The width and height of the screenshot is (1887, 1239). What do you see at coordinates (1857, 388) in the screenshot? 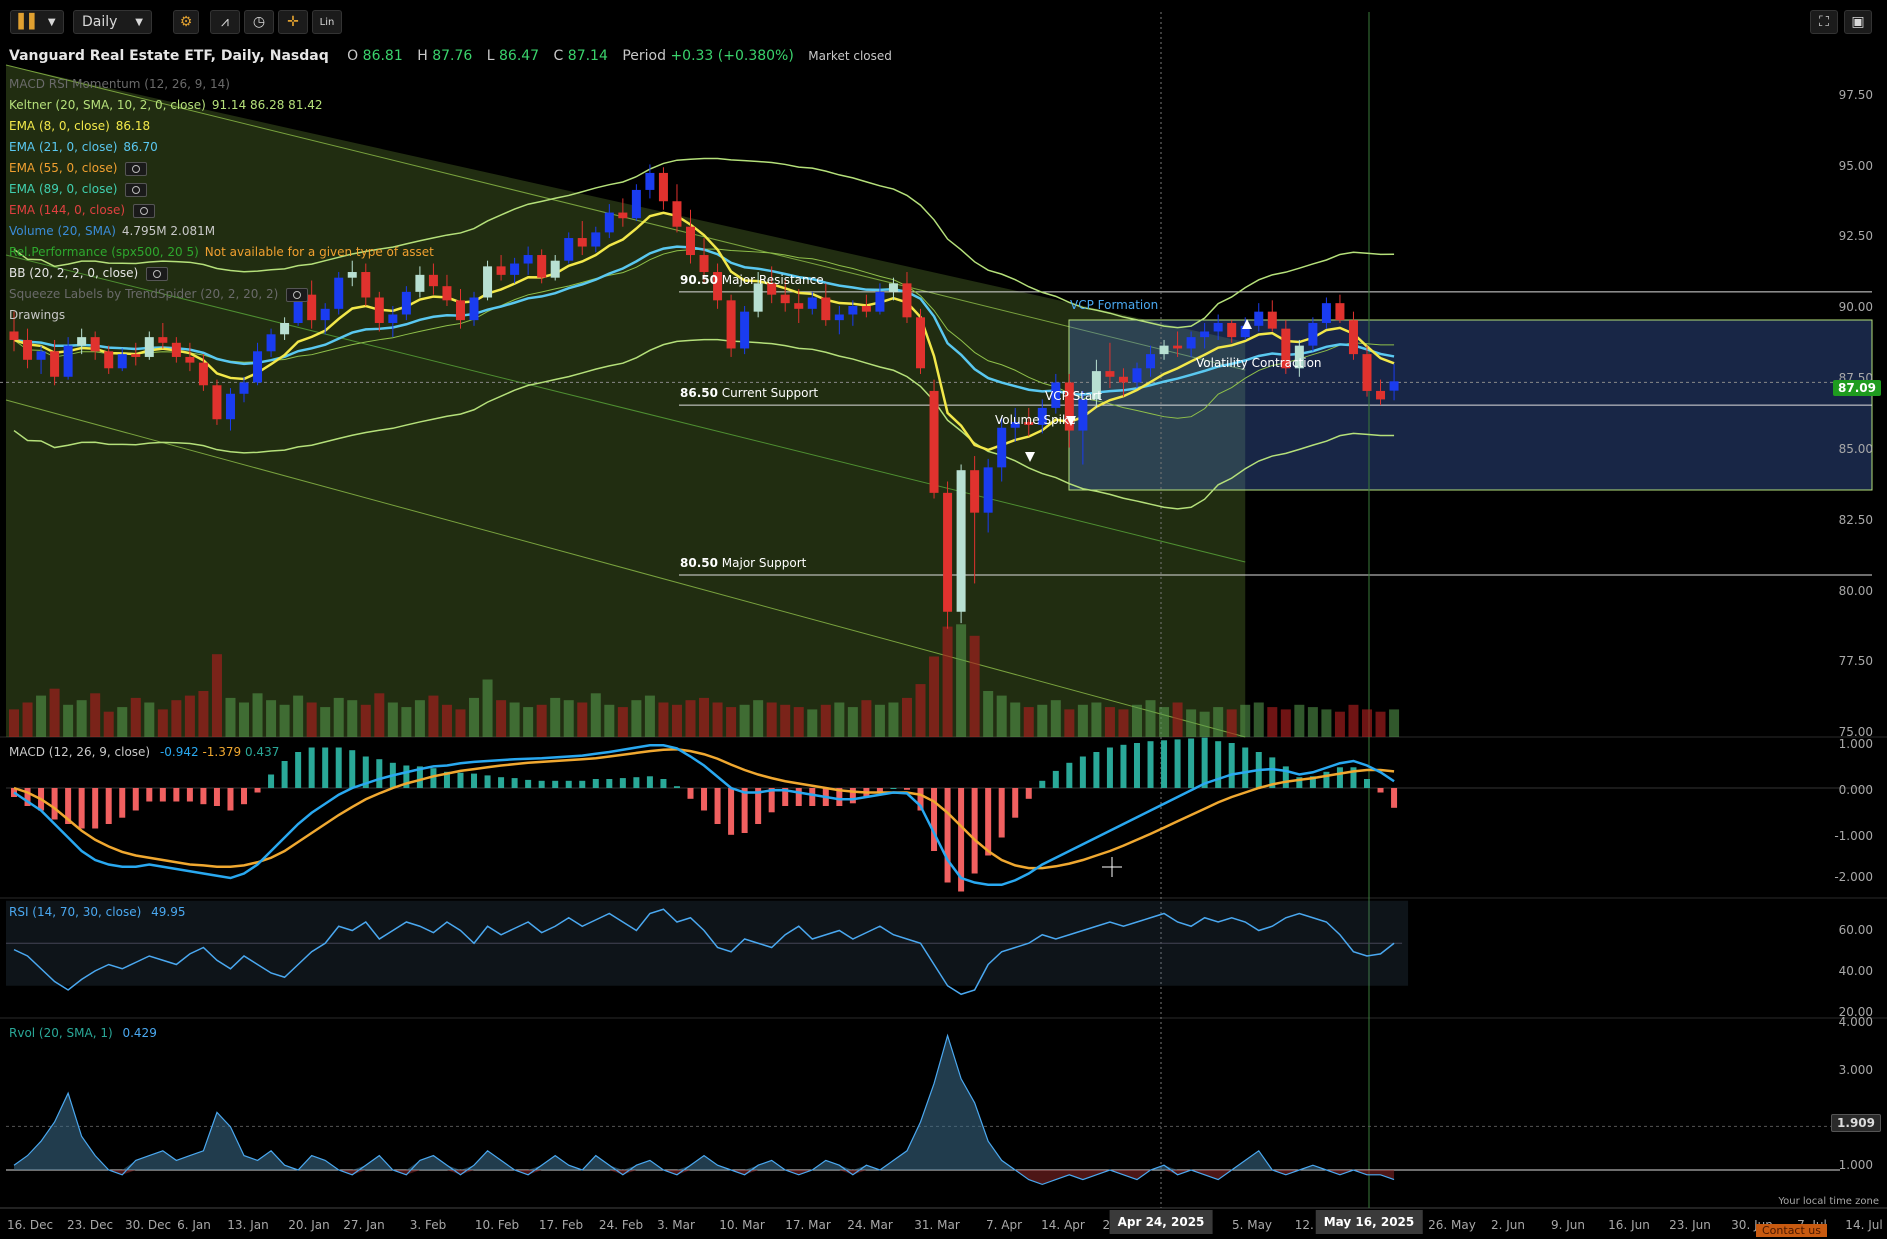
I see `last-price-badge: 87.09` at bounding box center [1857, 388].